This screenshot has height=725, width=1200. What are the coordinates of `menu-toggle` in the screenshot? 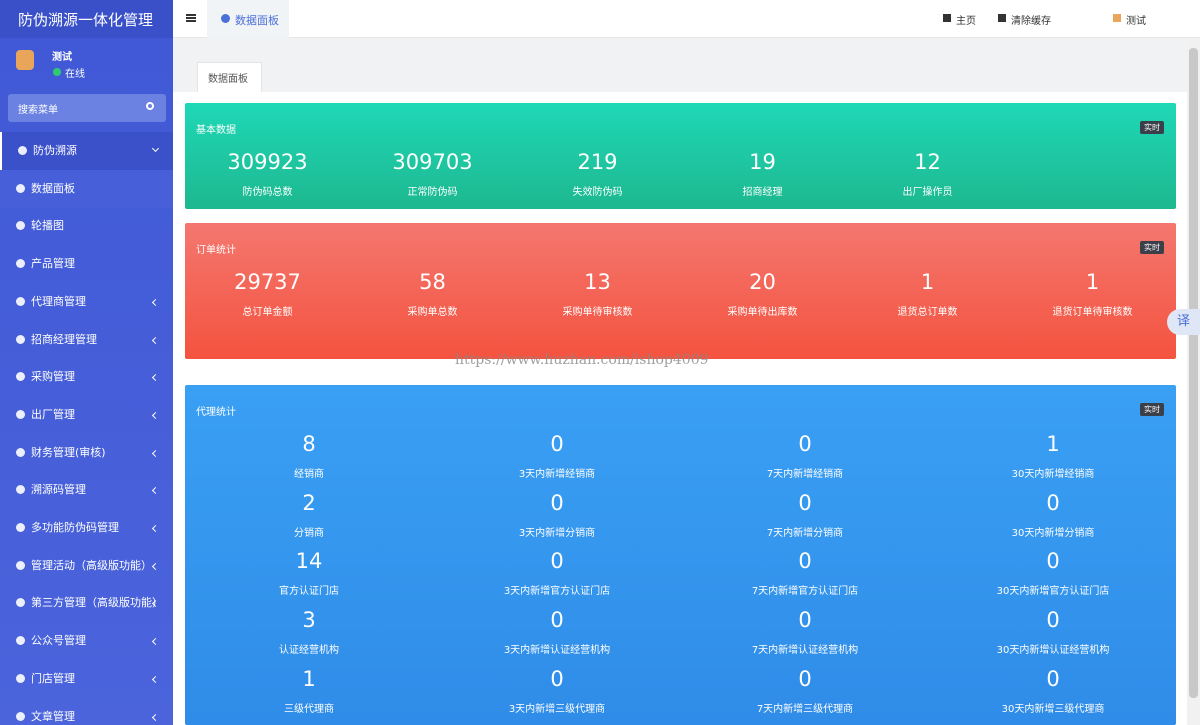 It's located at (191, 18).